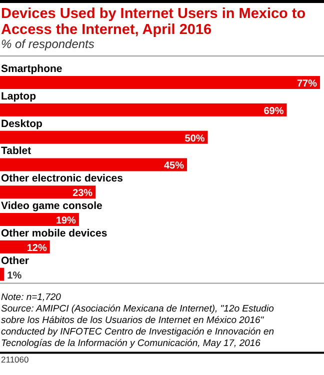 The height and width of the screenshot is (375, 324). Describe the element at coordinates (16, 151) in the screenshot. I see `y-tick-label: Tablet` at that location.